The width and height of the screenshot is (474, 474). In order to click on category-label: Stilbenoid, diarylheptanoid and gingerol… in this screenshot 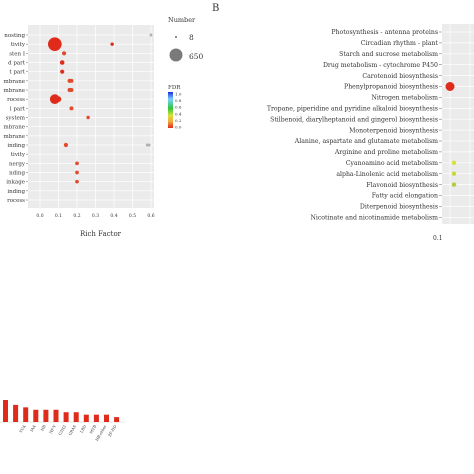, I will do `click(354, 119)`.